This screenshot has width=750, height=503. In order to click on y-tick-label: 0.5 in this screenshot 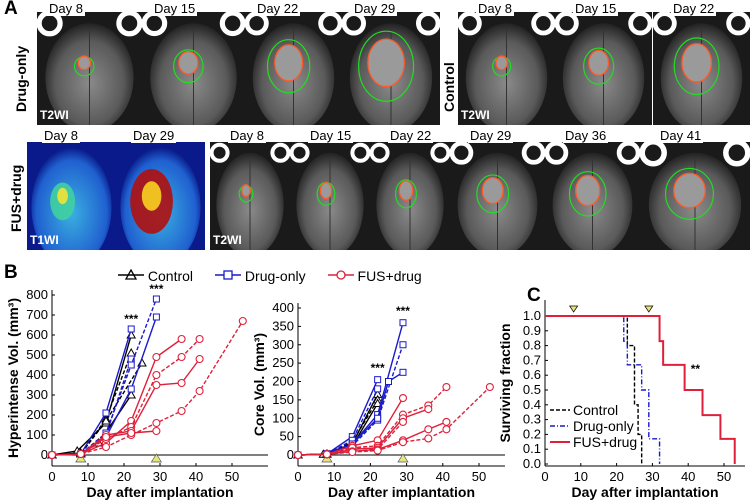, I will do `click(532, 389)`.